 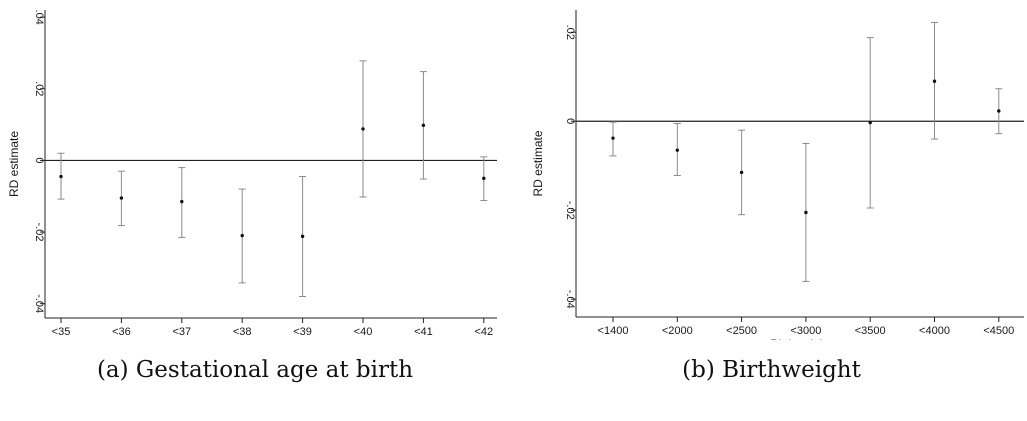 What do you see at coordinates (483, 332) in the screenshot?
I see `x-tick-label: <42` at bounding box center [483, 332].